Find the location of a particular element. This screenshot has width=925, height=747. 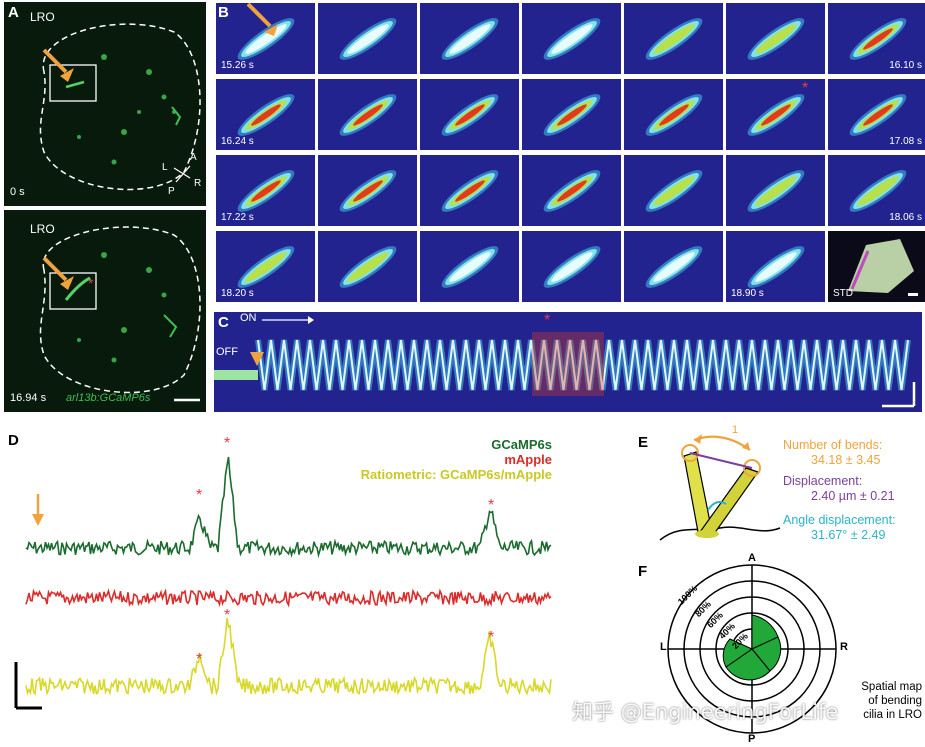

panel-c-on-arrow is located at coordinates (288, 319).